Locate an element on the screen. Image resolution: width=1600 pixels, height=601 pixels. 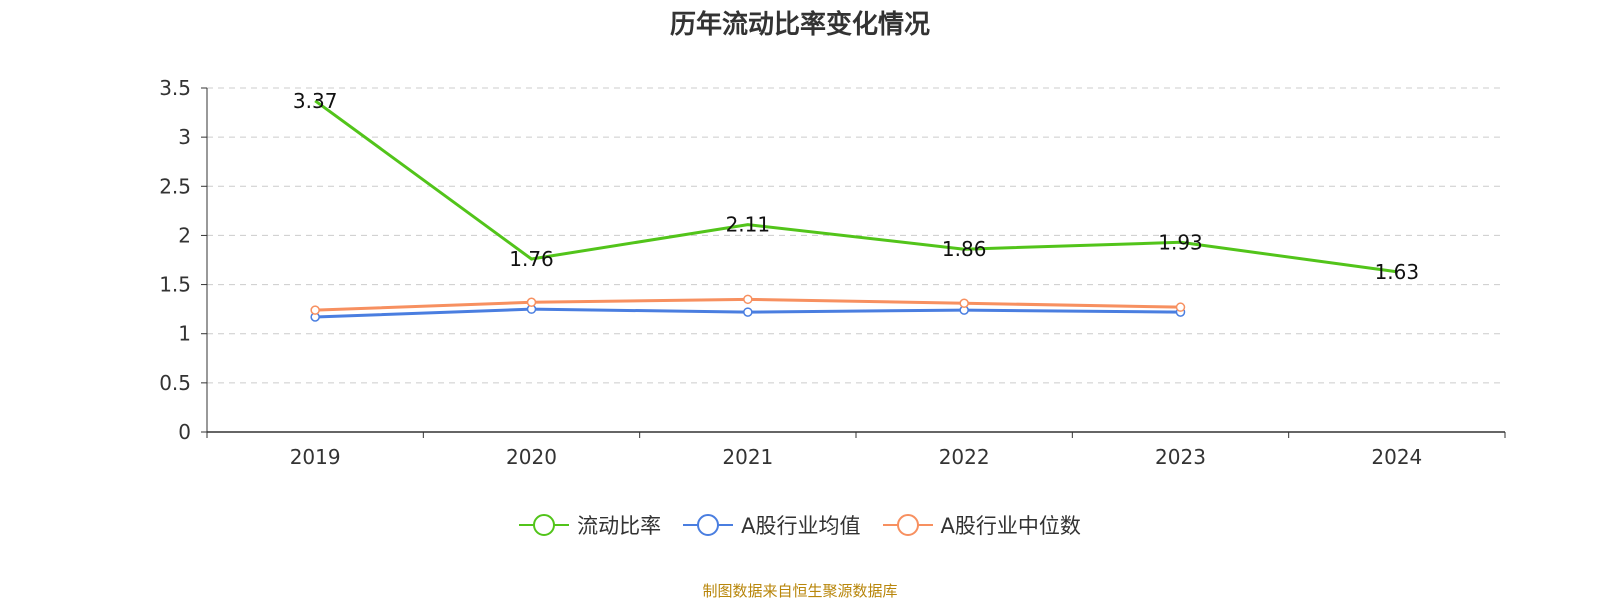
y-tick-label: 2 is located at coordinates (184, 235).